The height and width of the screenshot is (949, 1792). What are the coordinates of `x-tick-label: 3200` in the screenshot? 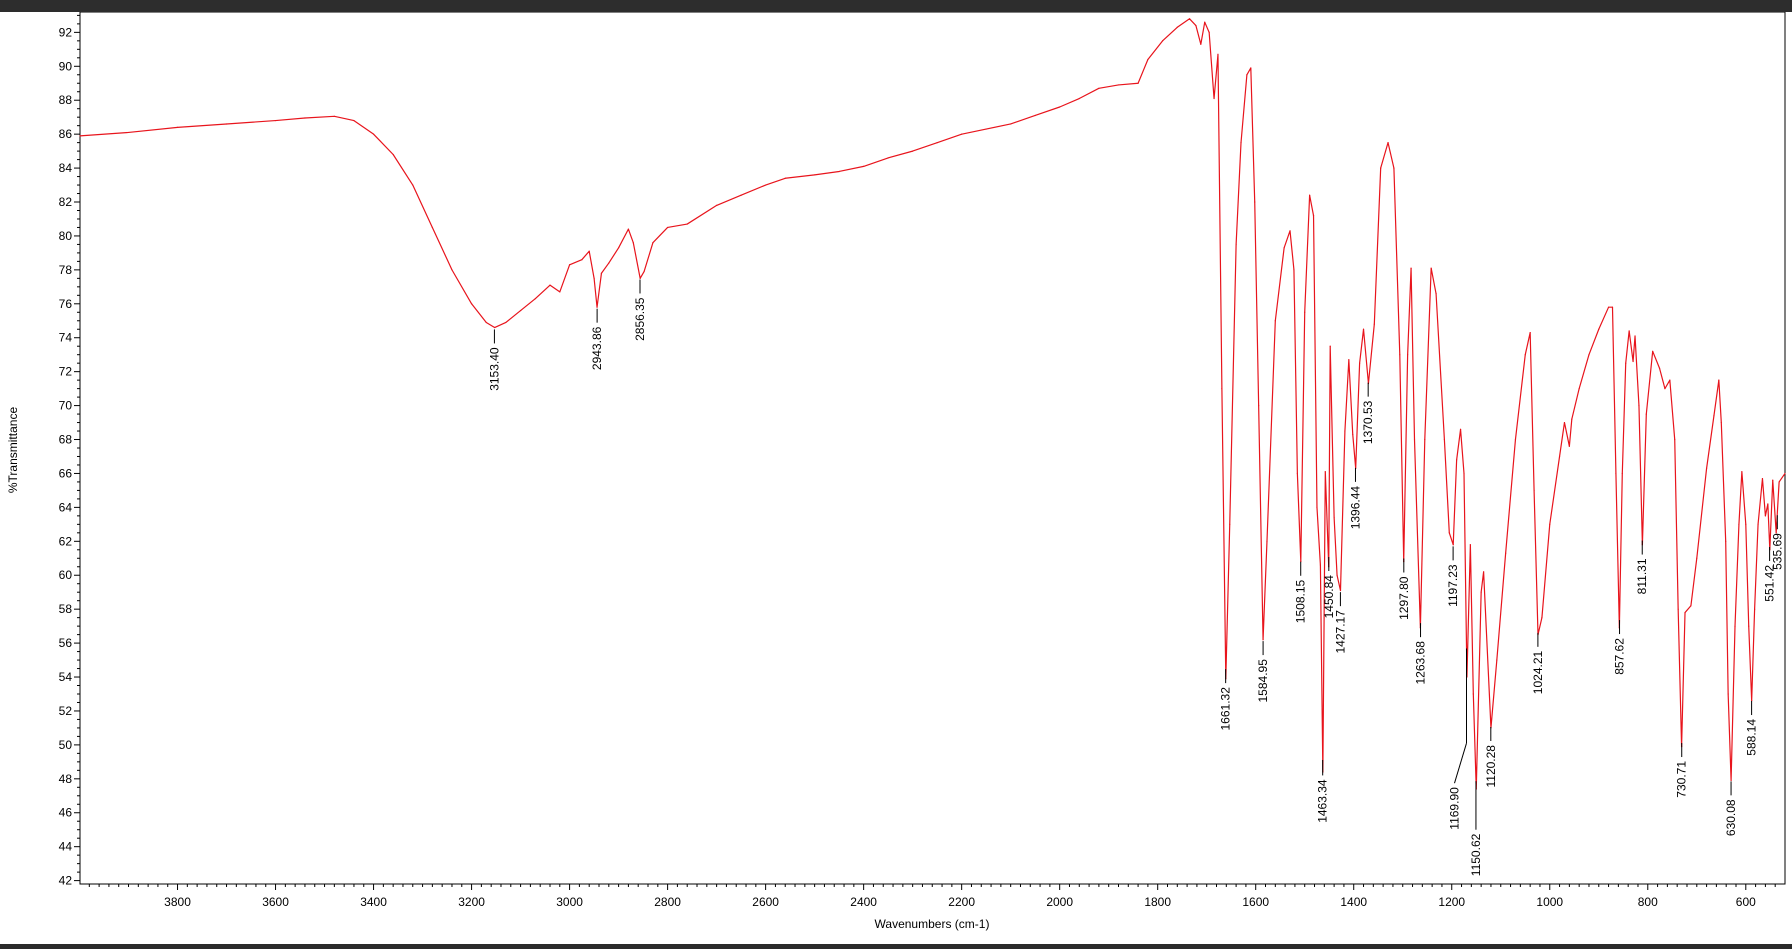 It's located at (471, 902).